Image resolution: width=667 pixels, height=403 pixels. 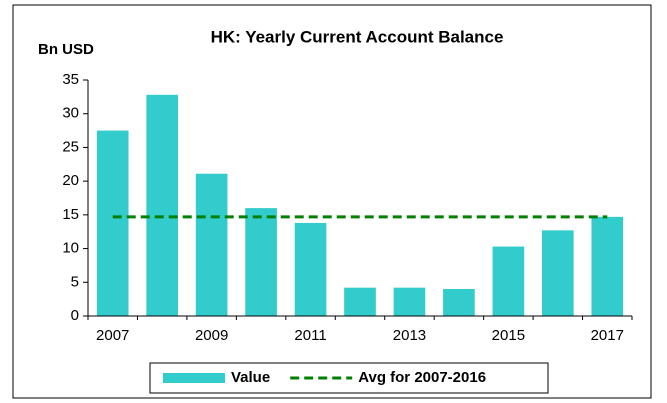 What do you see at coordinates (357, 36) in the screenshot?
I see `chart-title: HK: Yearly Current Account Balance` at bounding box center [357, 36].